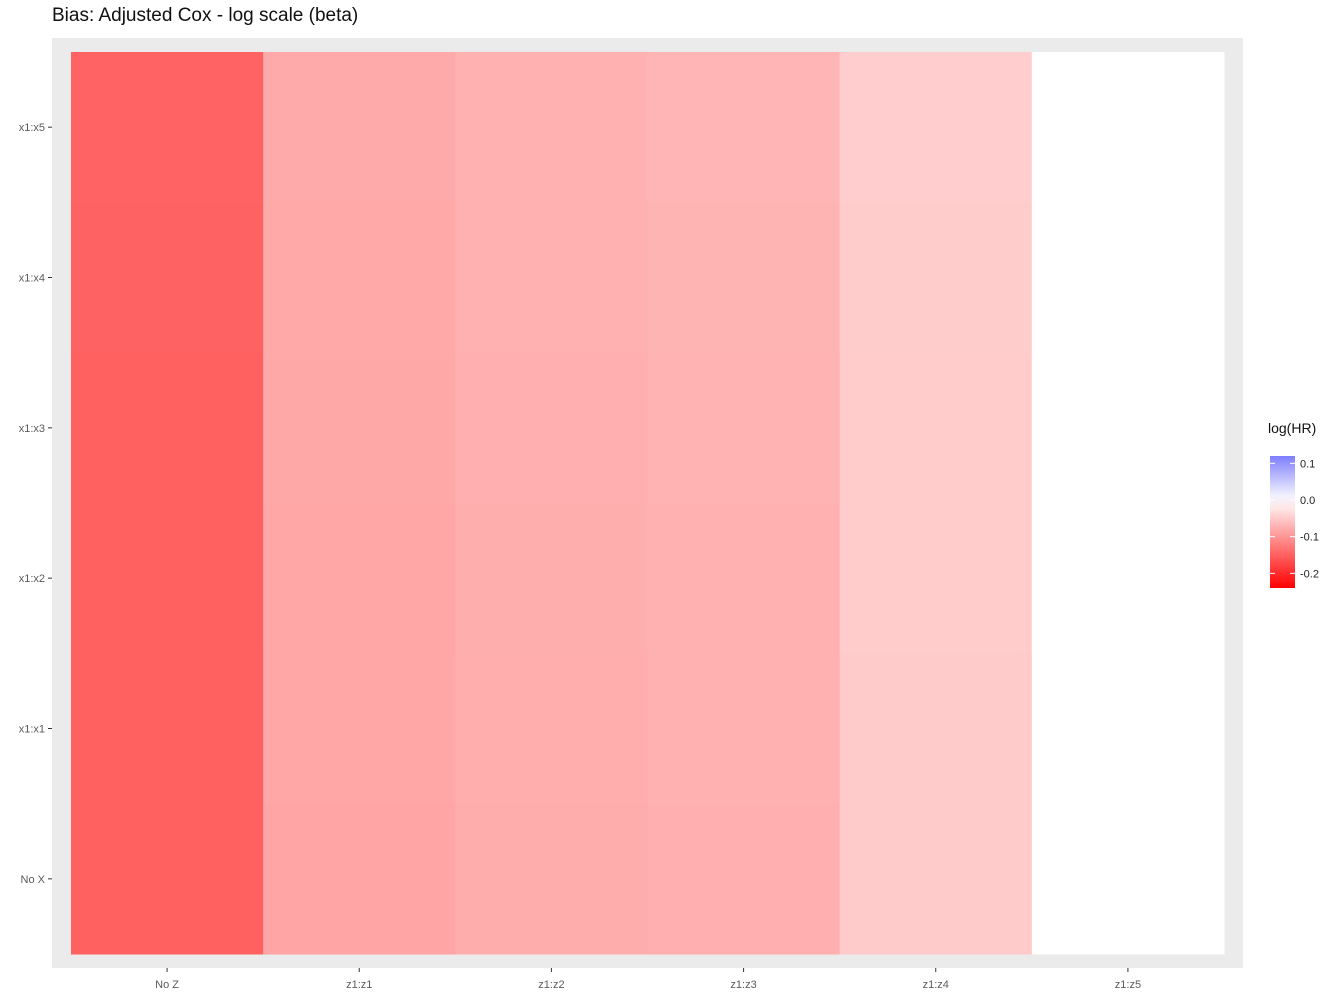 The width and height of the screenshot is (1338, 998). Describe the element at coordinates (359, 985) in the screenshot. I see `x-tick-label: z1:z1` at that location.